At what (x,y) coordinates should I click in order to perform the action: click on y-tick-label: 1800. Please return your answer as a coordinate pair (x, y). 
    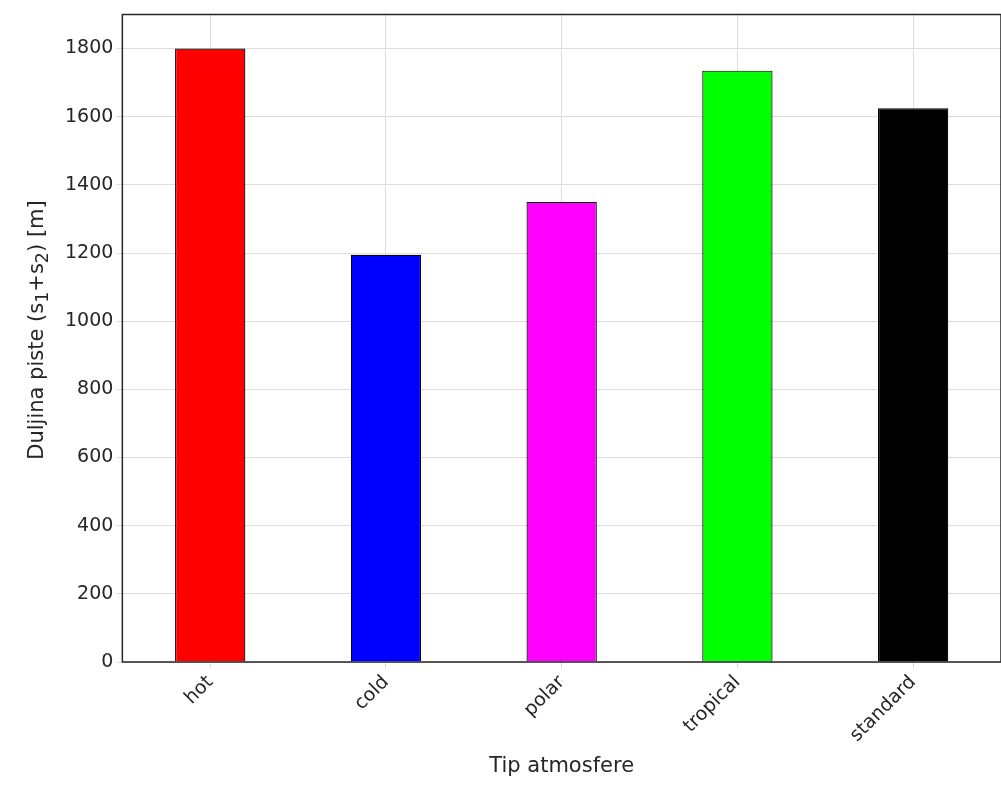
    Looking at the image, I should click on (89, 46).